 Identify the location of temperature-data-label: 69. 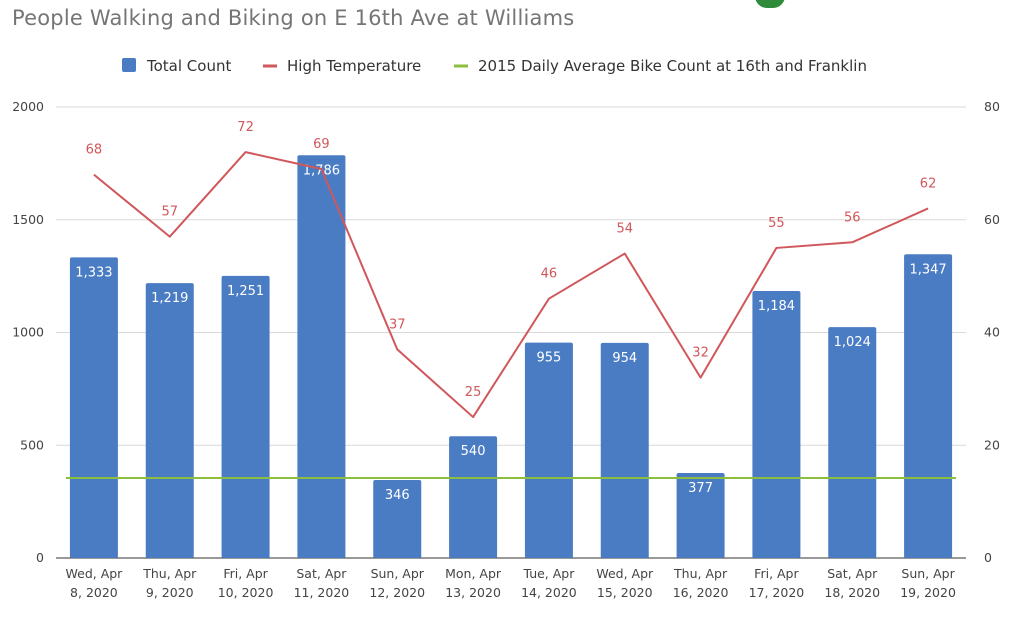
(321, 144).